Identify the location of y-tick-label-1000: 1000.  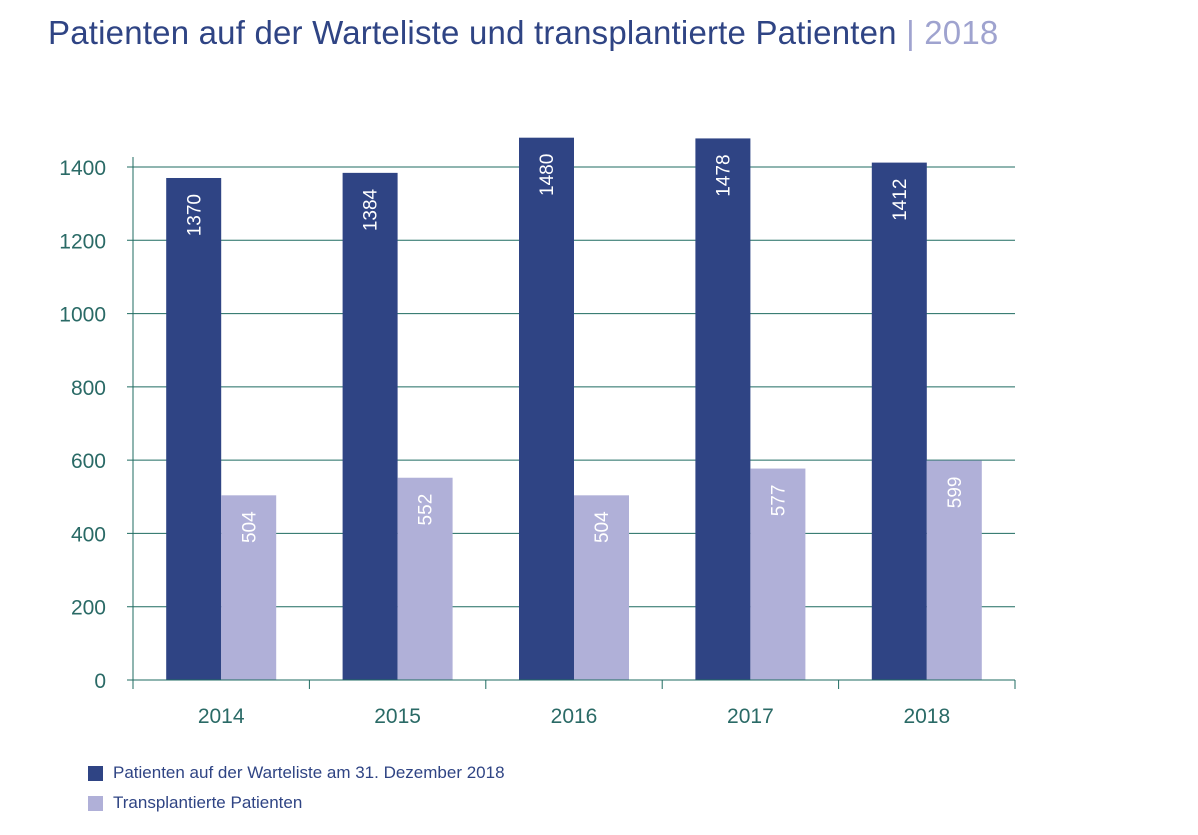
(82, 315).